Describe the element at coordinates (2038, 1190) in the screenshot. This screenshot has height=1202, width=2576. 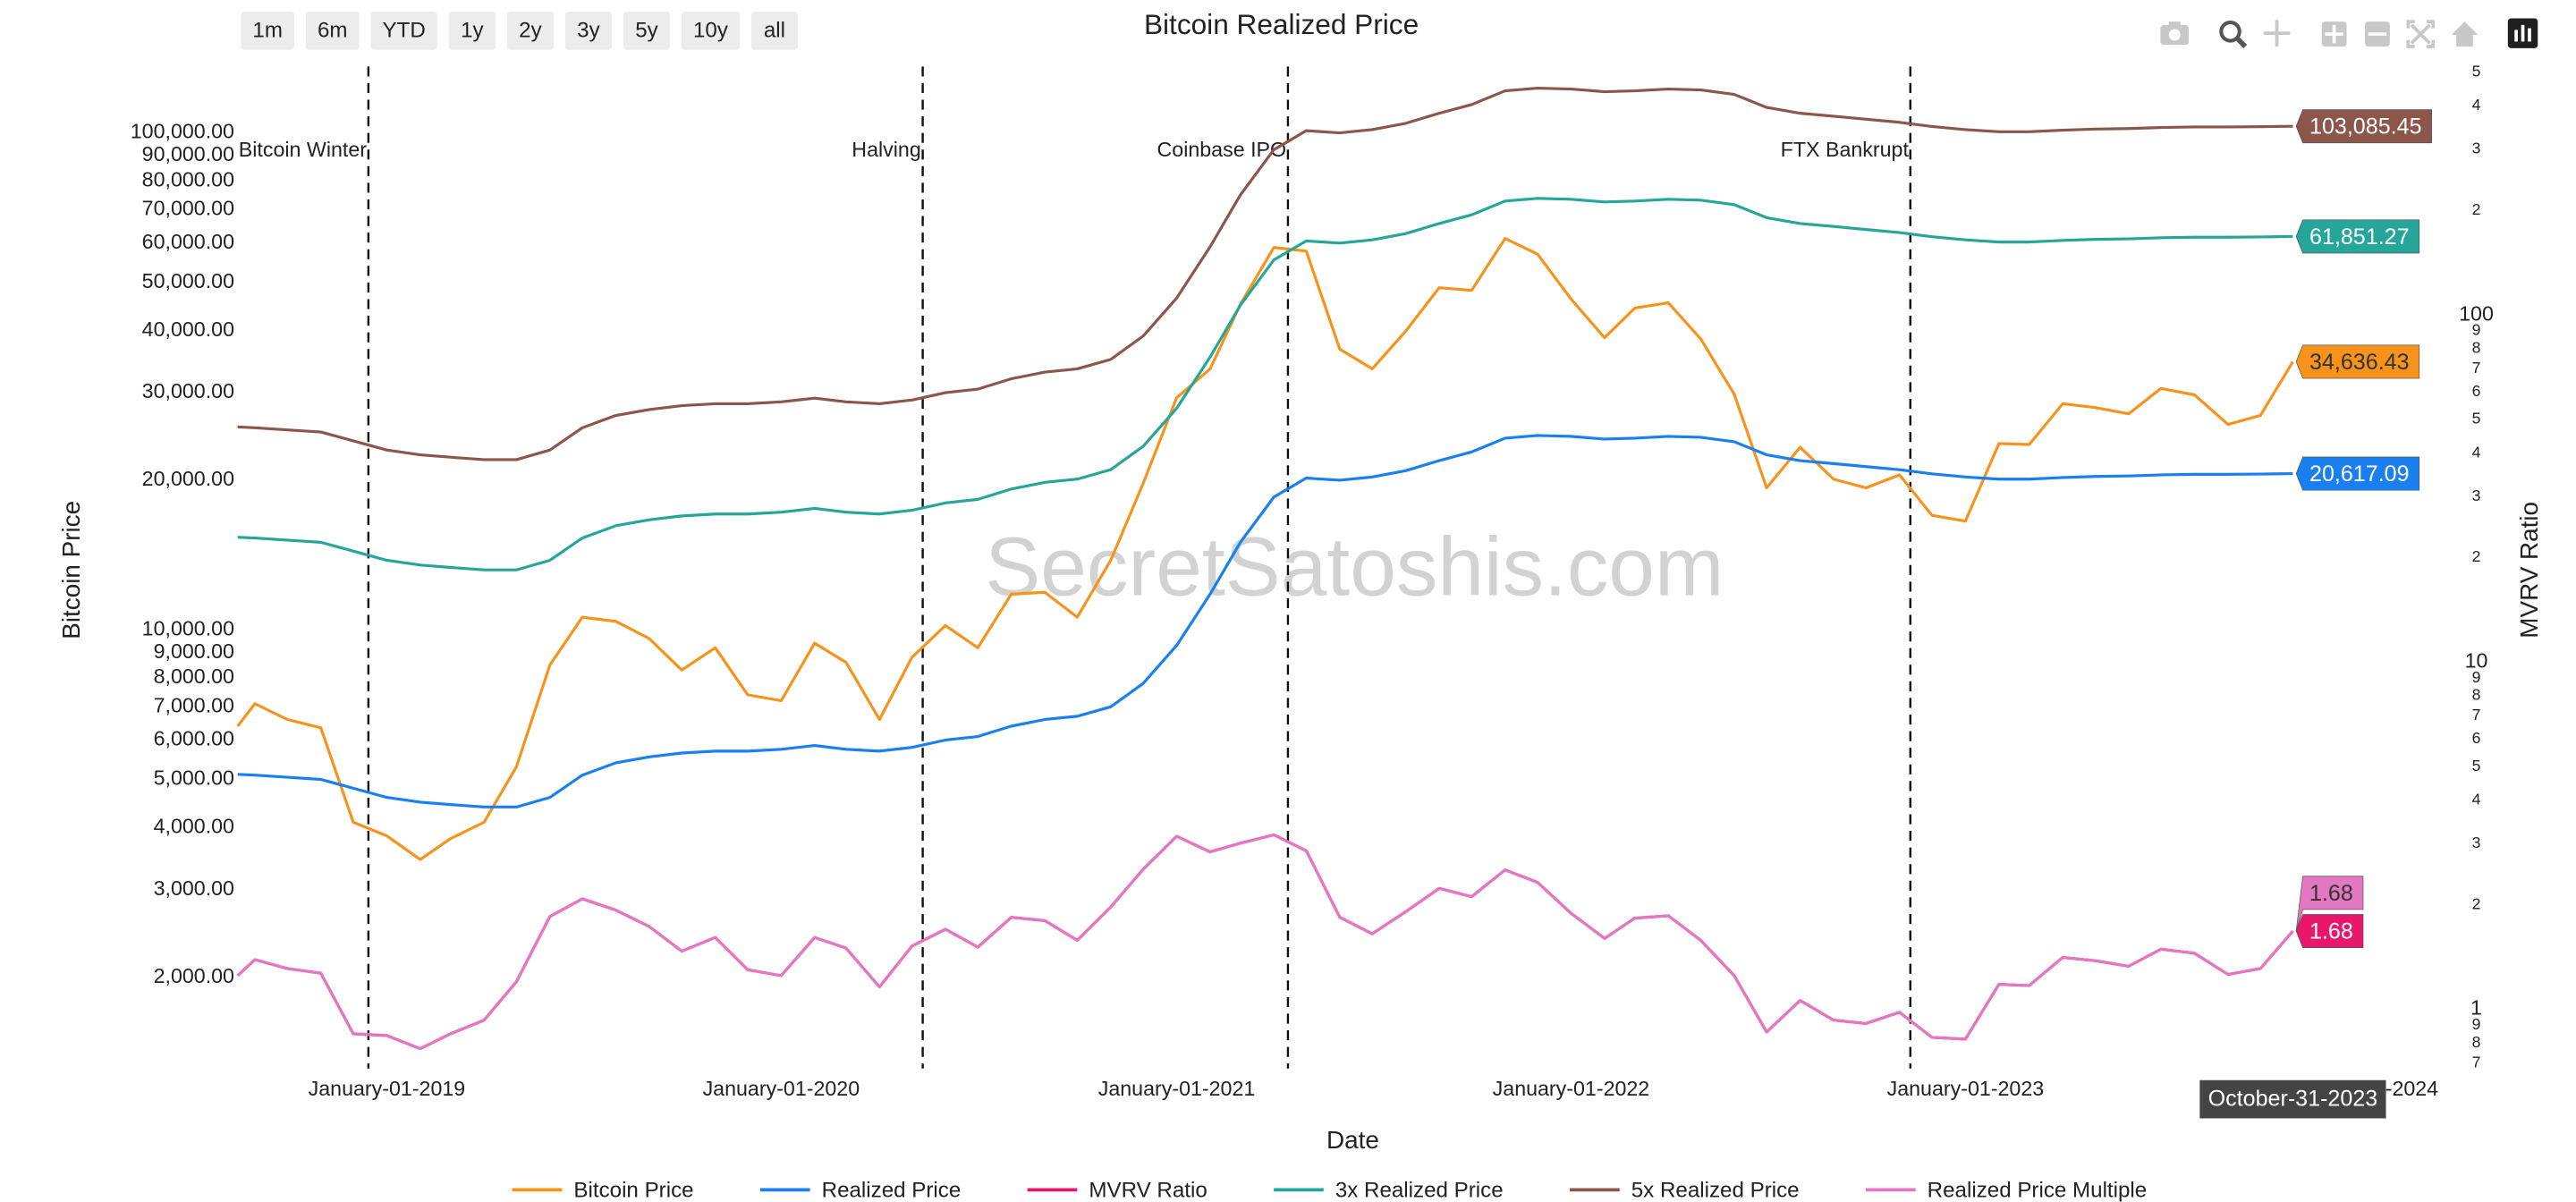
I see `legend-label: Realized Price Multiple` at that location.